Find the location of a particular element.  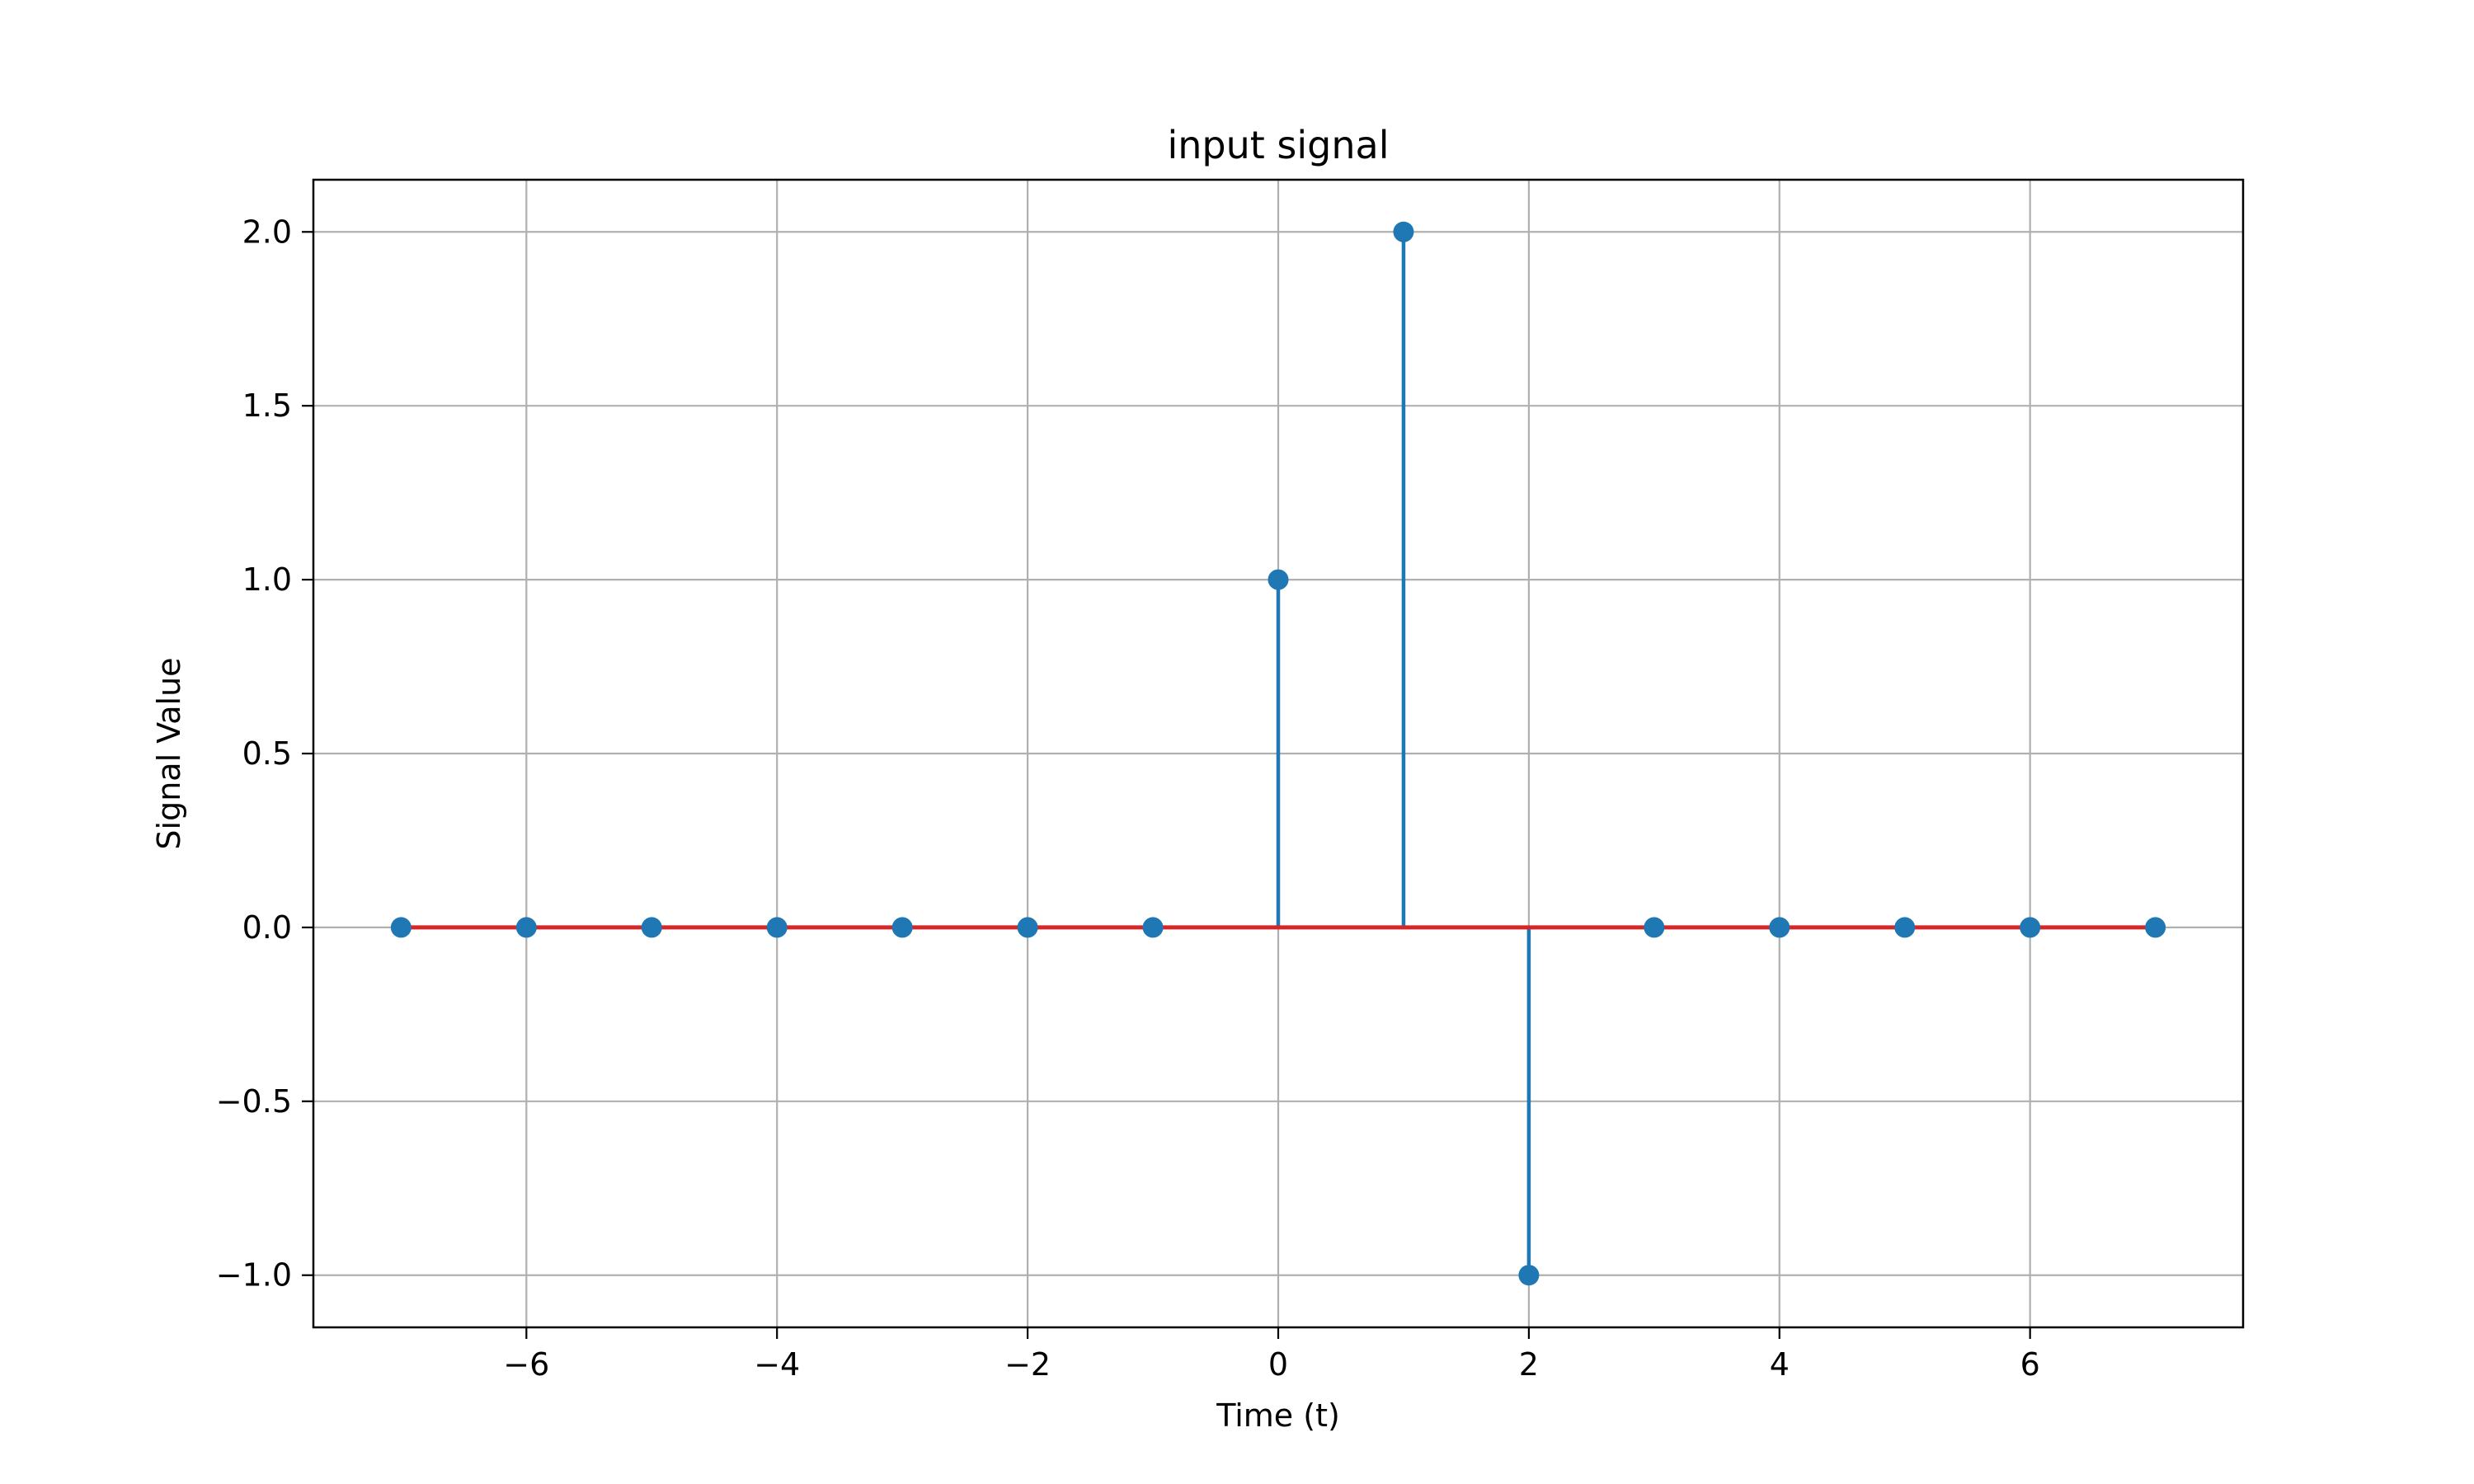

y-tick-label: 0.0 is located at coordinates (267, 927).